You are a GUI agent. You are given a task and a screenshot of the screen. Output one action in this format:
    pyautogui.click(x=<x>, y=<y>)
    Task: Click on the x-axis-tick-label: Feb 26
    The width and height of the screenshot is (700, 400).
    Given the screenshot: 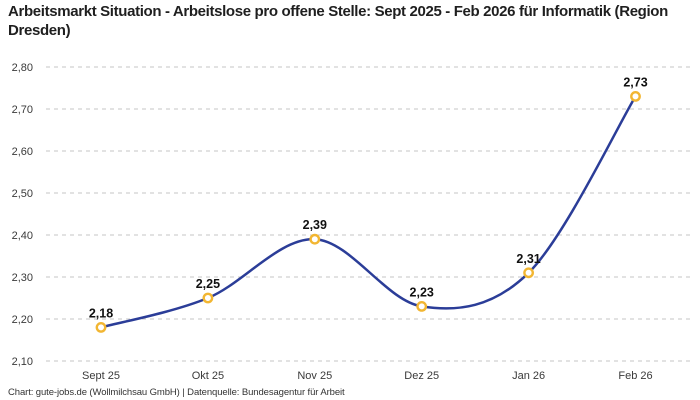 What is the action you would take?
    pyautogui.click(x=635, y=376)
    